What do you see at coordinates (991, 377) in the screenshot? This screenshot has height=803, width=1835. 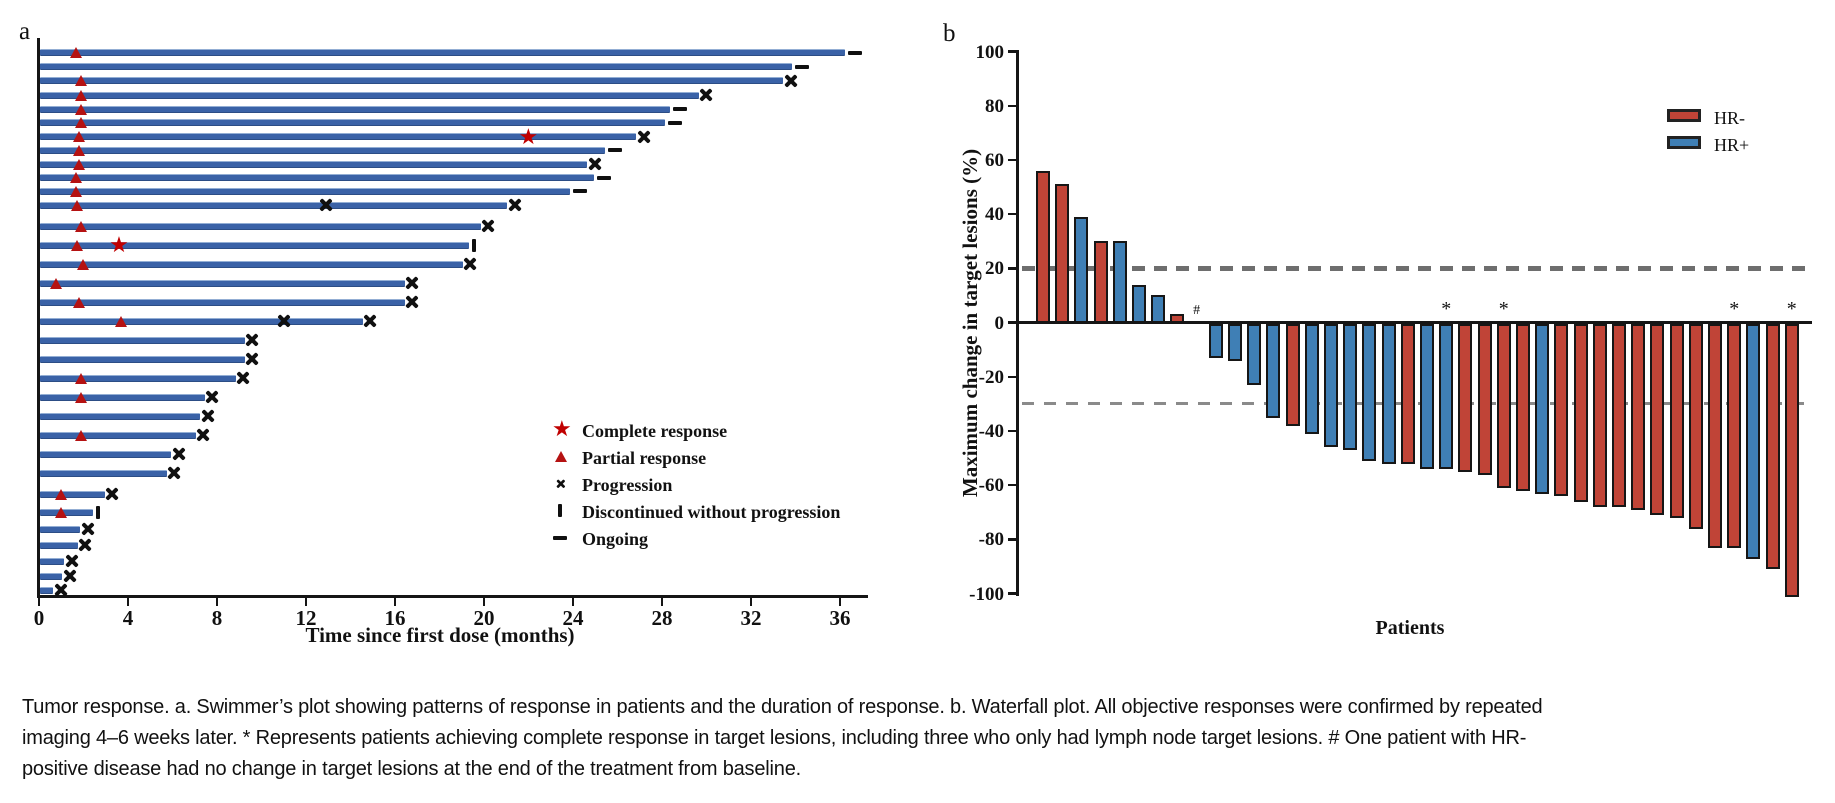 I see `y-tick-label: -20` at bounding box center [991, 377].